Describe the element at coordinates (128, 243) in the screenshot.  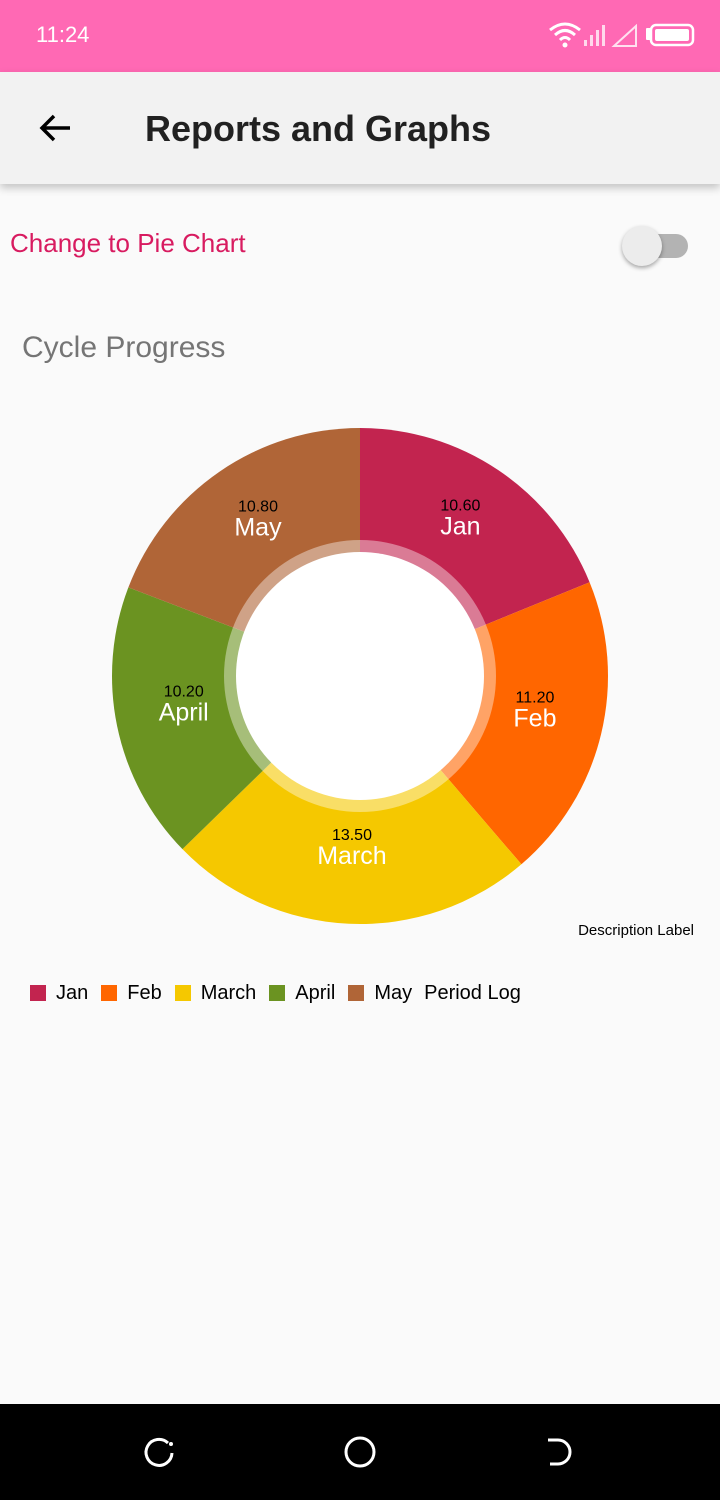
I see `pie-chart-toggle-label: Change to Pie Chart` at that location.